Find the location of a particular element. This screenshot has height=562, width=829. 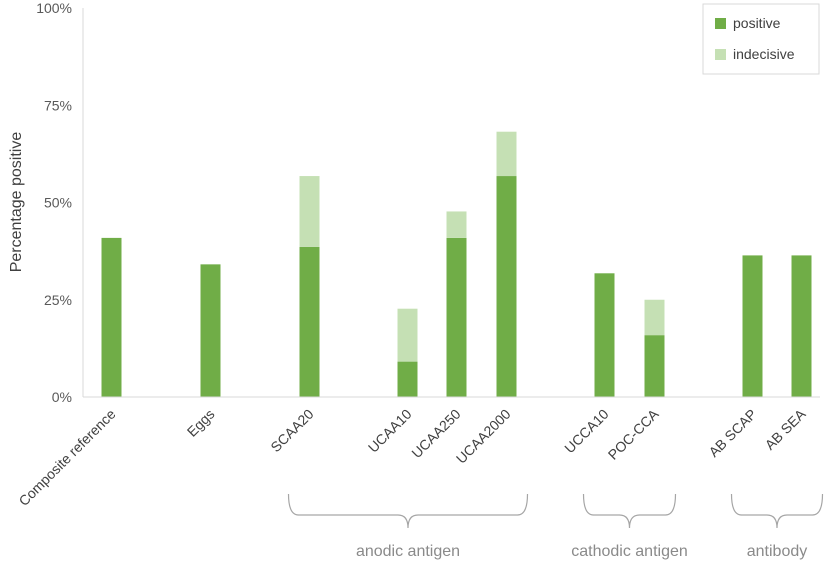

y-tick-label: 25% is located at coordinates (58, 300).